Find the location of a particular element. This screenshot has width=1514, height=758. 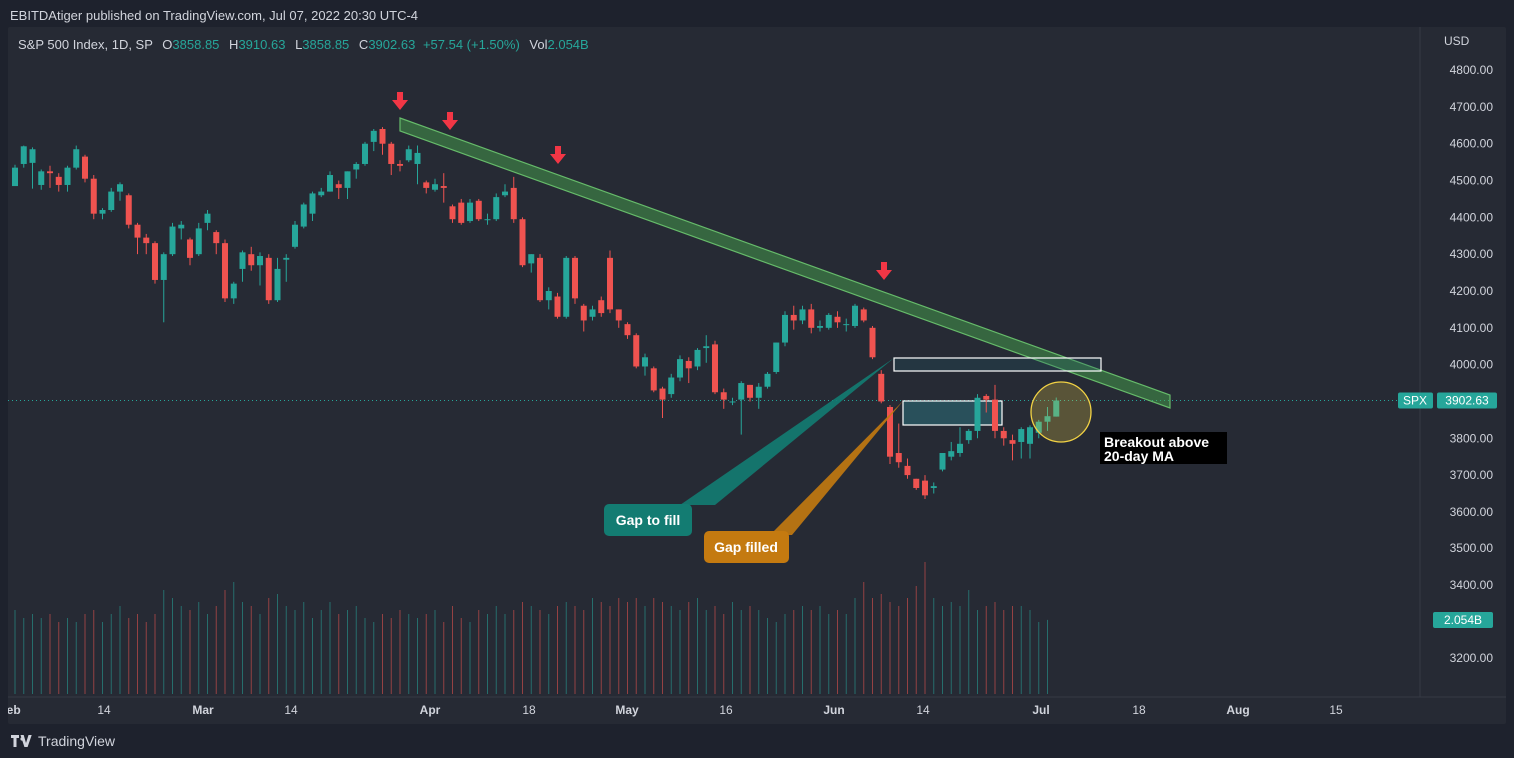

open-label: O is located at coordinates (167, 44).